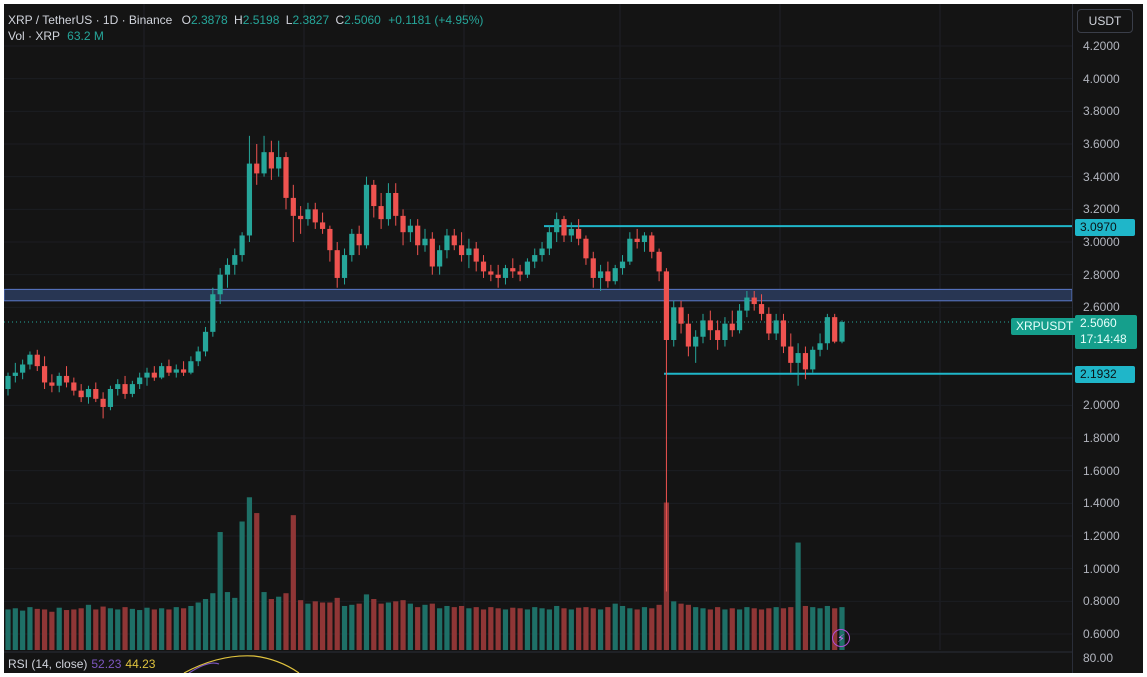 This screenshot has width=1147, height=677. Describe the element at coordinates (261, 20) in the screenshot. I see `high-value: 2.5198` at that location.